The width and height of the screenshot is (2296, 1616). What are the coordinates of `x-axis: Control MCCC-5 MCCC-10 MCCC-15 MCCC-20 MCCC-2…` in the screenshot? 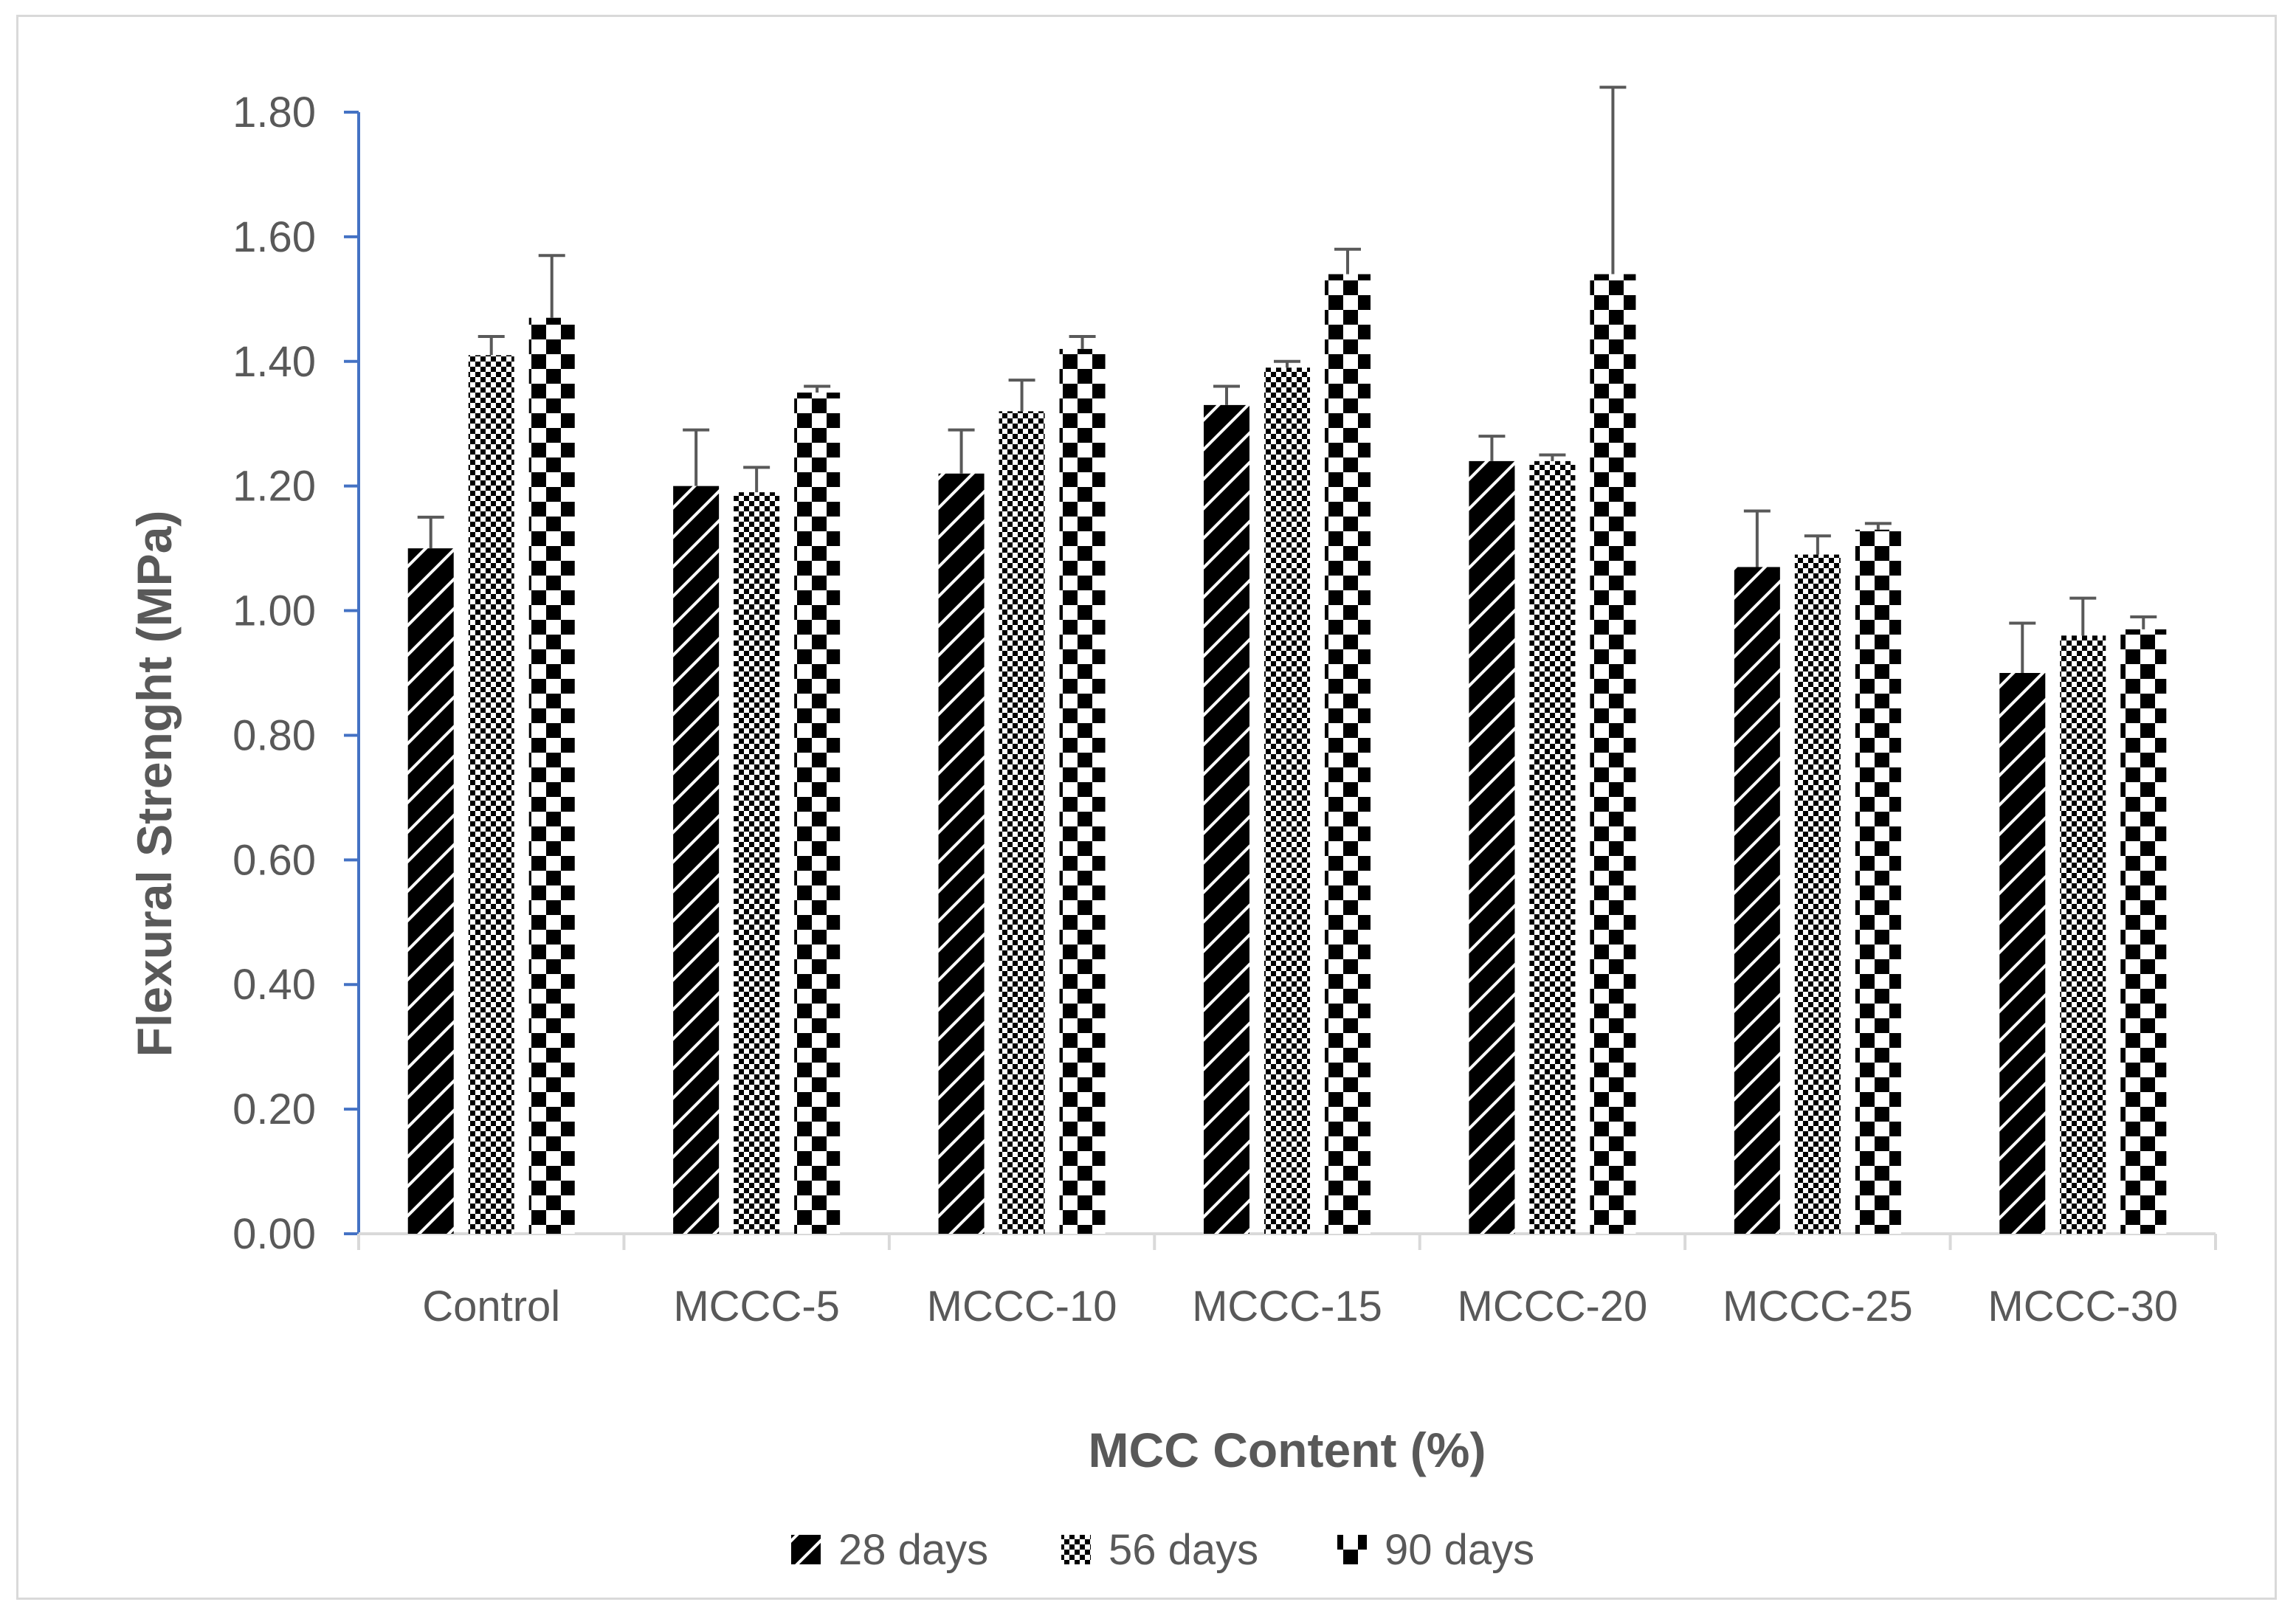 It's located at (1287, 1281).